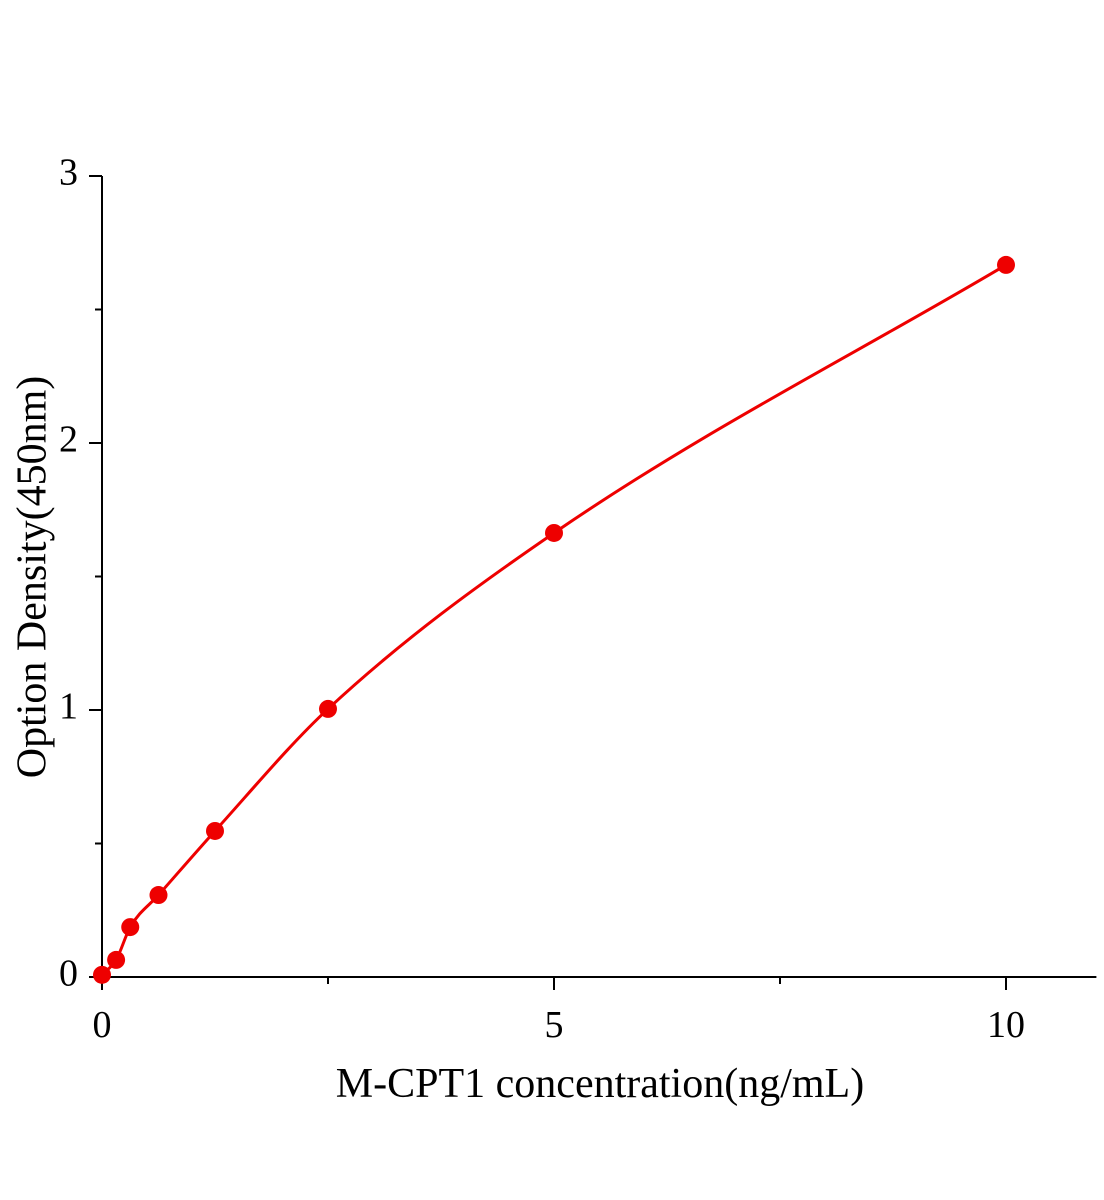 The height and width of the screenshot is (1200, 1104). What do you see at coordinates (33, 577) in the screenshot?
I see `y-axis-title: Option Density(450nm)` at bounding box center [33, 577].